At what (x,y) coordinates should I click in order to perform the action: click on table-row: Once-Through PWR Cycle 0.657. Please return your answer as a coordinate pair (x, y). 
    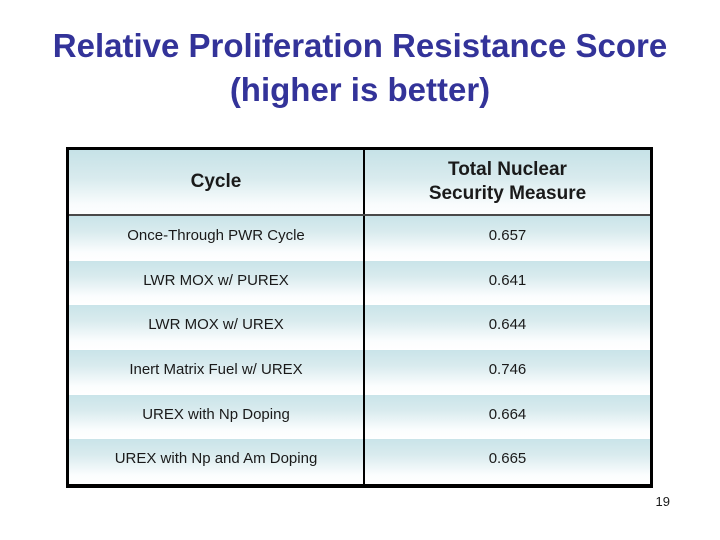
    Looking at the image, I should click on (359, 238).